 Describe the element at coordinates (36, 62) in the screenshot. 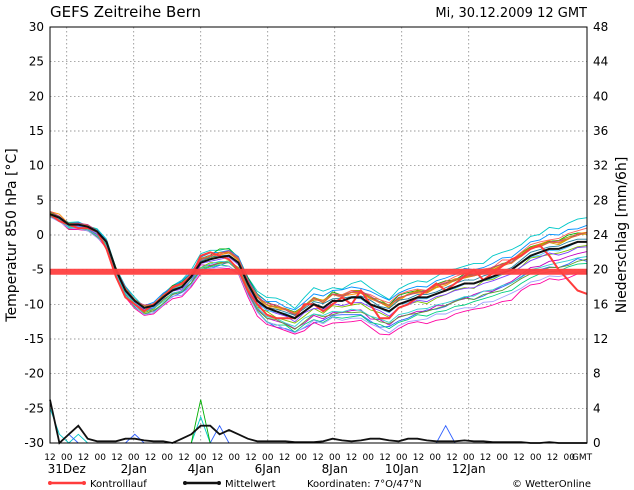

I see `temperature-tick-label: 25` at that location.